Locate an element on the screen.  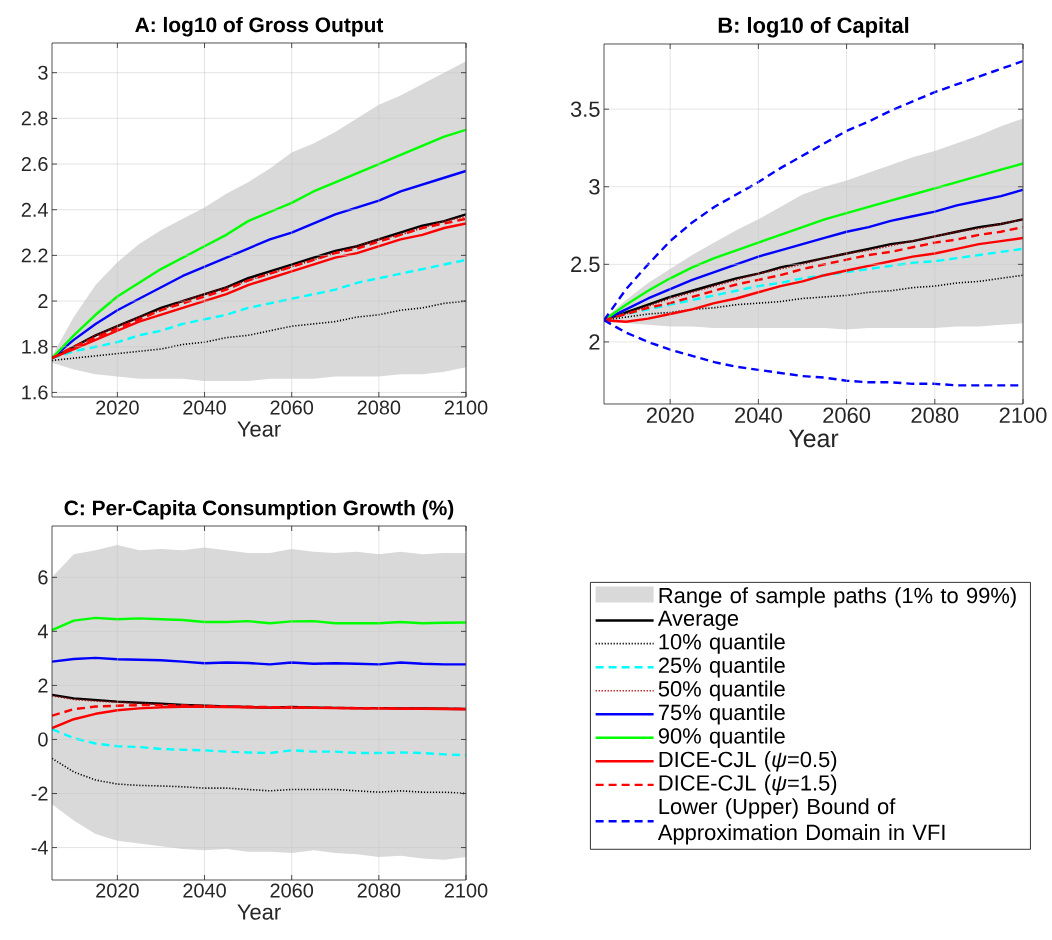
legend-label: DICE-CJL (ψ=0.5) is located at coordinates (748, 761).